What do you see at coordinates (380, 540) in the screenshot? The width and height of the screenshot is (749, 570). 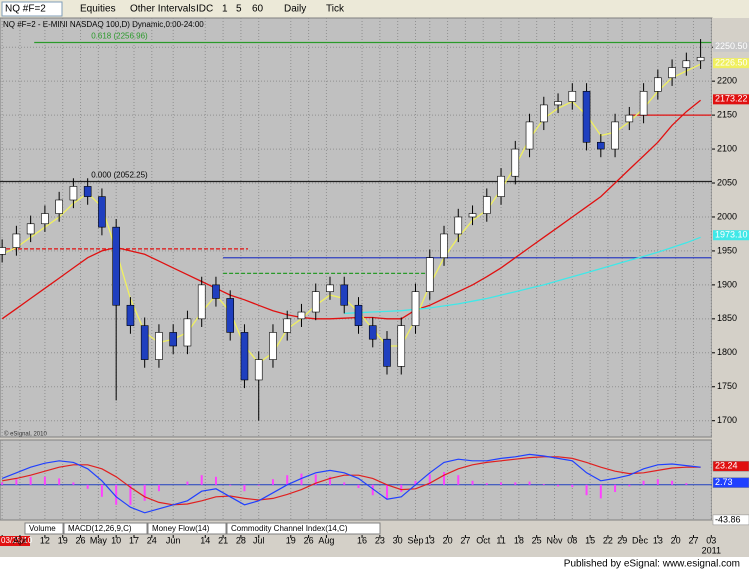 I see `x-tick-label: 23` at bounding box center [380, 540].